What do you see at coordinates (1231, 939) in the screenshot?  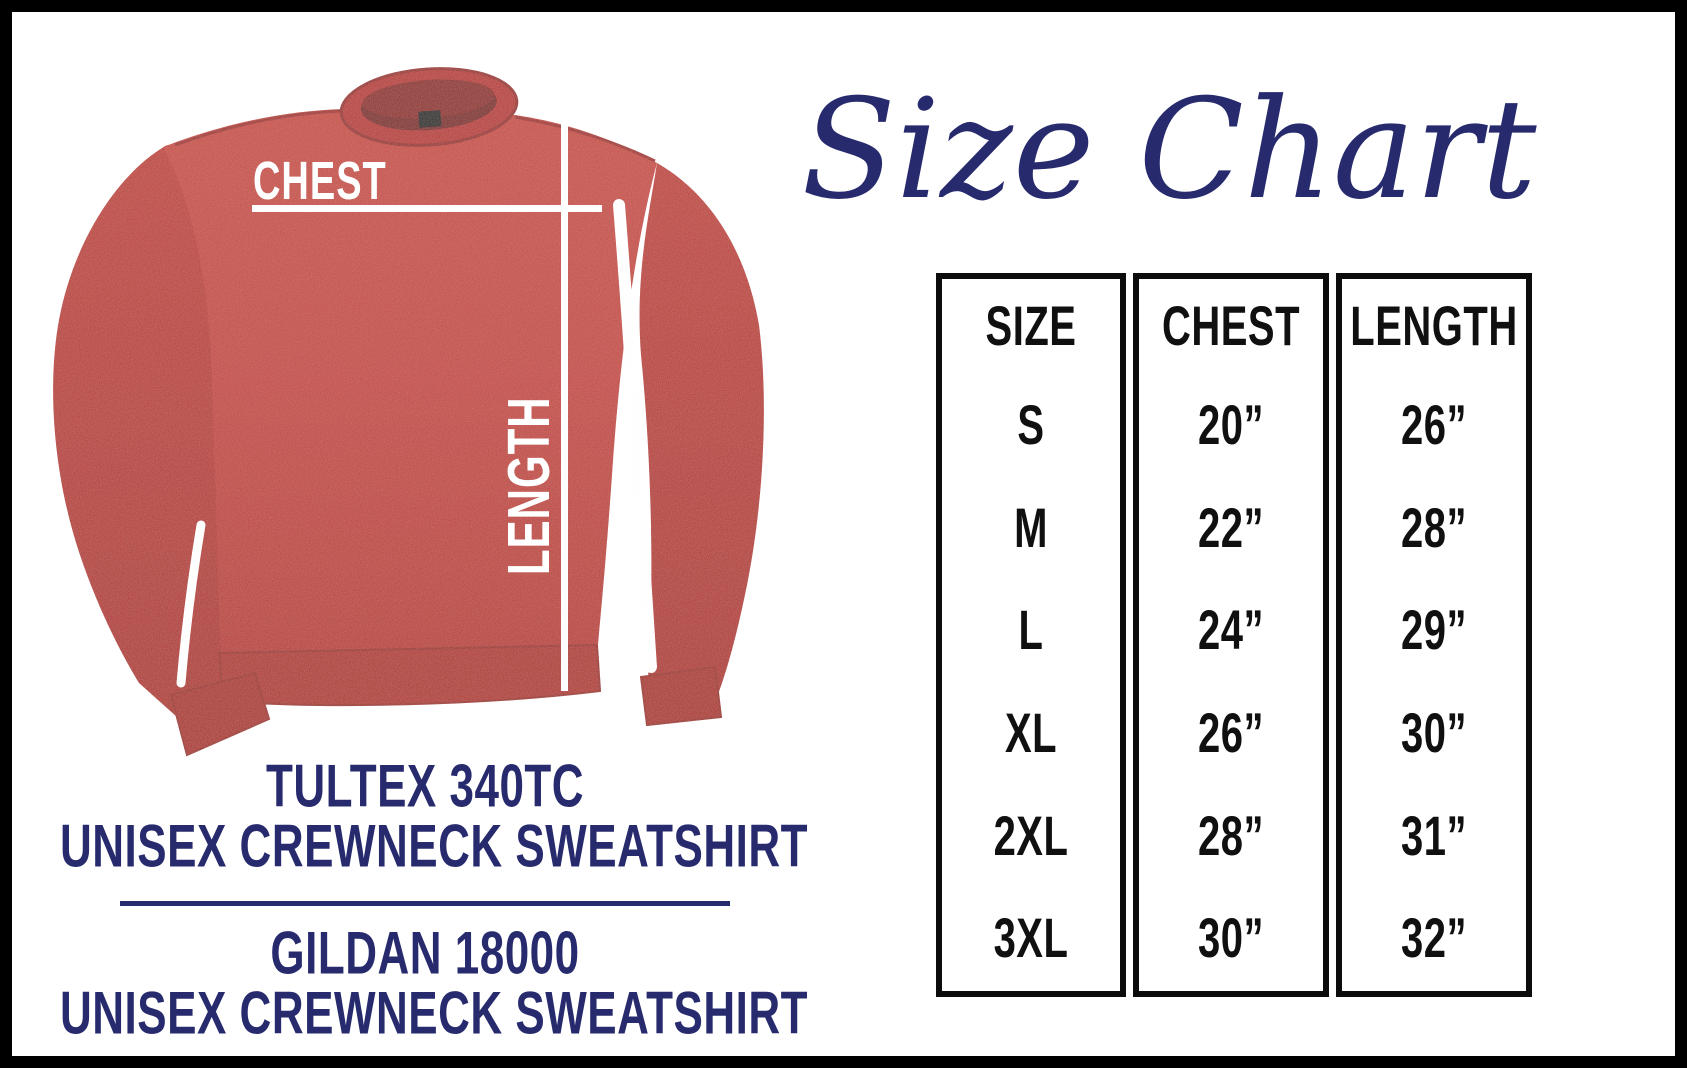 I see `chest-cell: 30”` at bounding box center [1231, 939].